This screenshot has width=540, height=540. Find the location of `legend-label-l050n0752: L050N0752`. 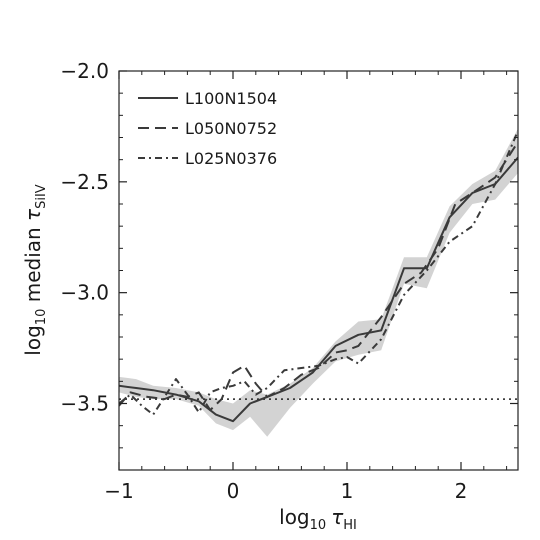

legend-label-l050n0752: L050N0752 is located at coordinates (231, 128).